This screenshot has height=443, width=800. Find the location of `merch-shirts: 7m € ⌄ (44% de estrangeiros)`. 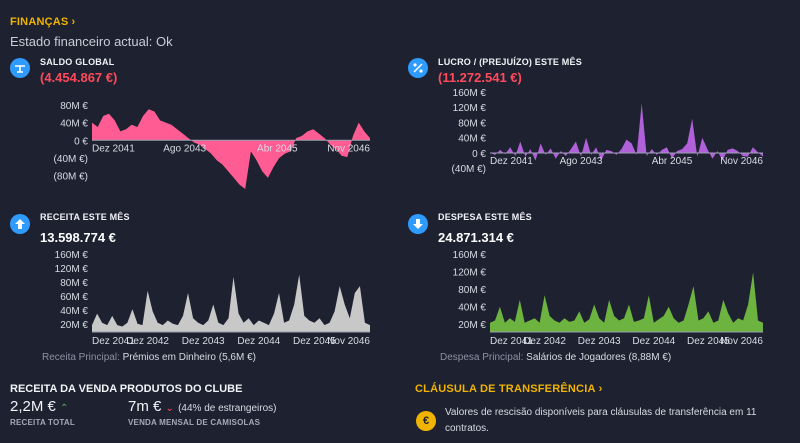

merch-shirts: 7m € ⌄ (44% de estrangeiros) is located at coordinates (202, 406).